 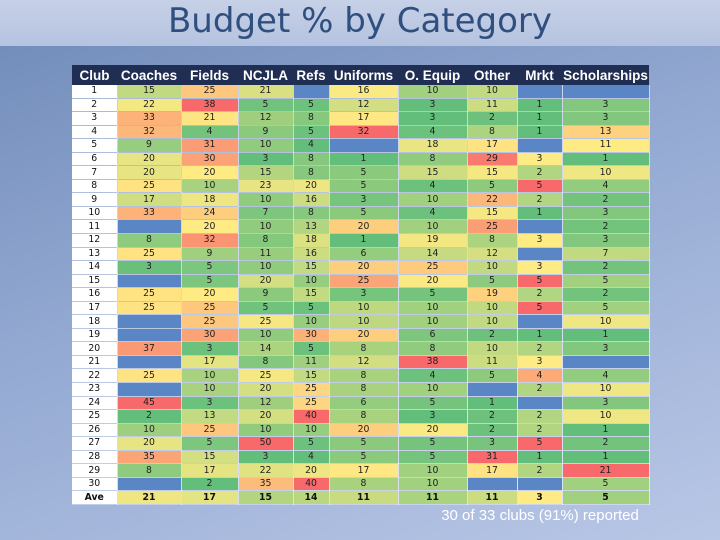 What do you see at coordinates (361, 145) in the screenshot?
I see `table-row: 5 9 31 10 4 18 17 11` at bounding box center [361, 145].